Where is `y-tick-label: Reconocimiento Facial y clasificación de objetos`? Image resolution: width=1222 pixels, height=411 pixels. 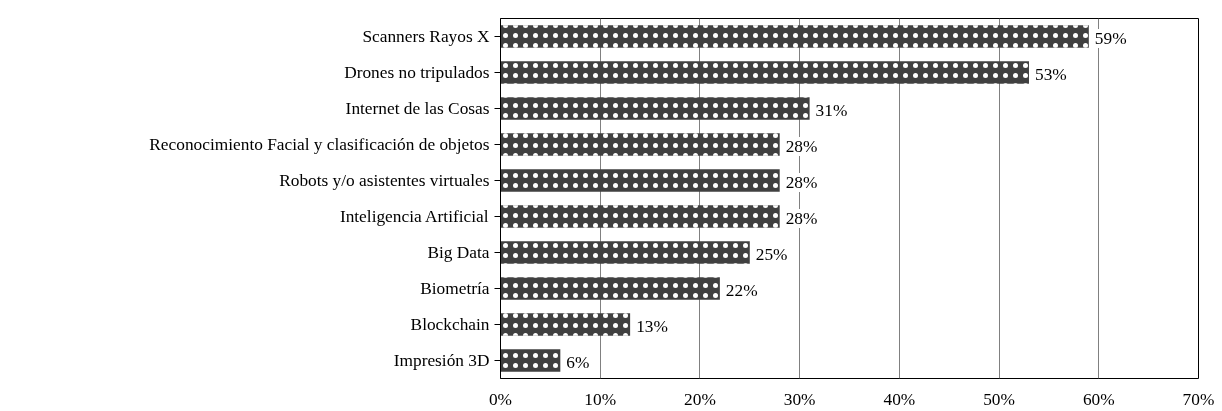
y-tick-label: Reconocimiento Facial y clasificación de objetos is located at coordinates (319, 144).